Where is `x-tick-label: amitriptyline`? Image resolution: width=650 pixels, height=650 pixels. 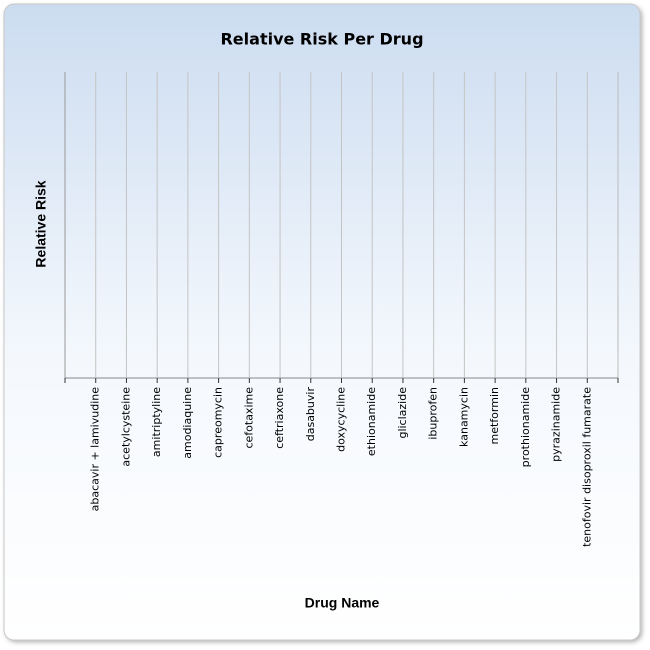 x-tick-label: amitriptyline is located at coordinates (156, 422).